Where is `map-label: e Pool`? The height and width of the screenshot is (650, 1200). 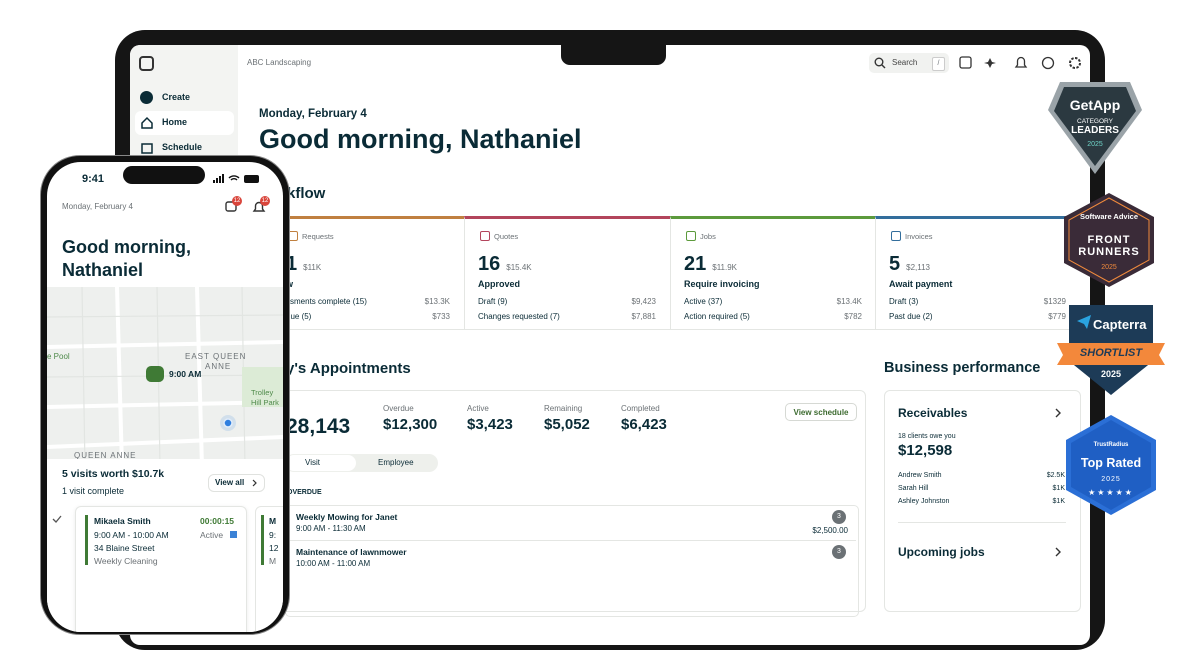
map-label: e Pool is located at coordinates (58, 356).